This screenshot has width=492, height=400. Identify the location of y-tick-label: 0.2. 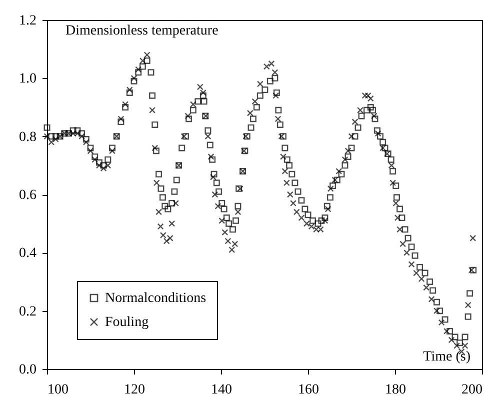
(27, 312).